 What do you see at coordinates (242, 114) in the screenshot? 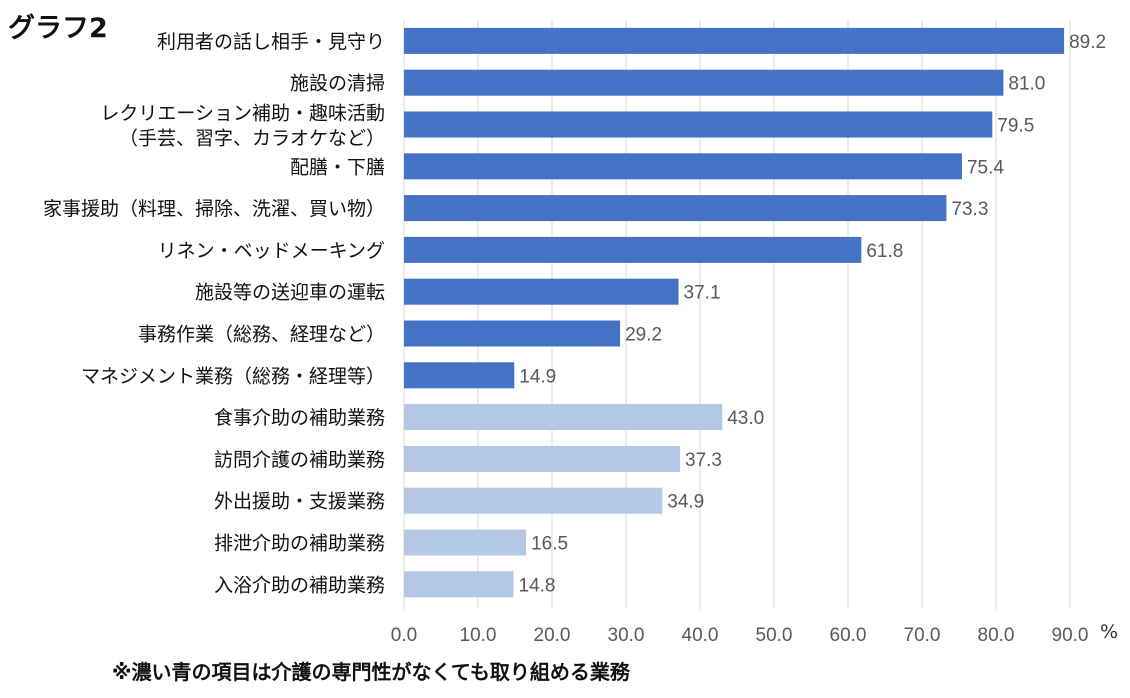
I see `category-label-line: レクリエーション補助・趣味活動` at bounding box center [242, 114].